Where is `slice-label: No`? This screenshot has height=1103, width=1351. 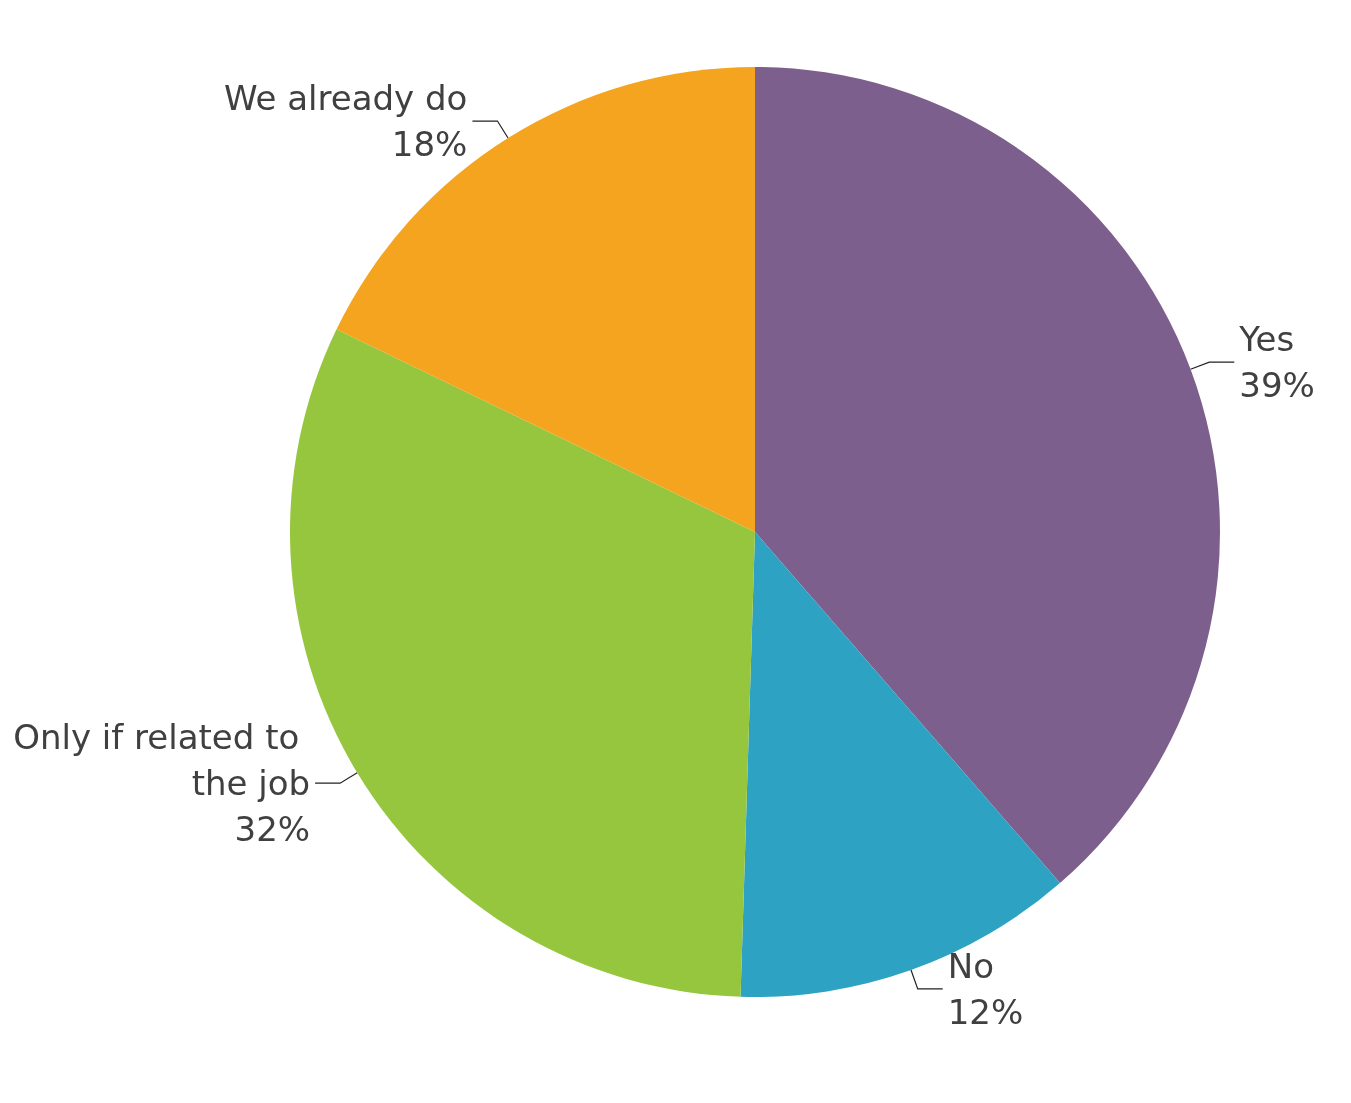
slice-label: No is located at coordinates (970, 965).